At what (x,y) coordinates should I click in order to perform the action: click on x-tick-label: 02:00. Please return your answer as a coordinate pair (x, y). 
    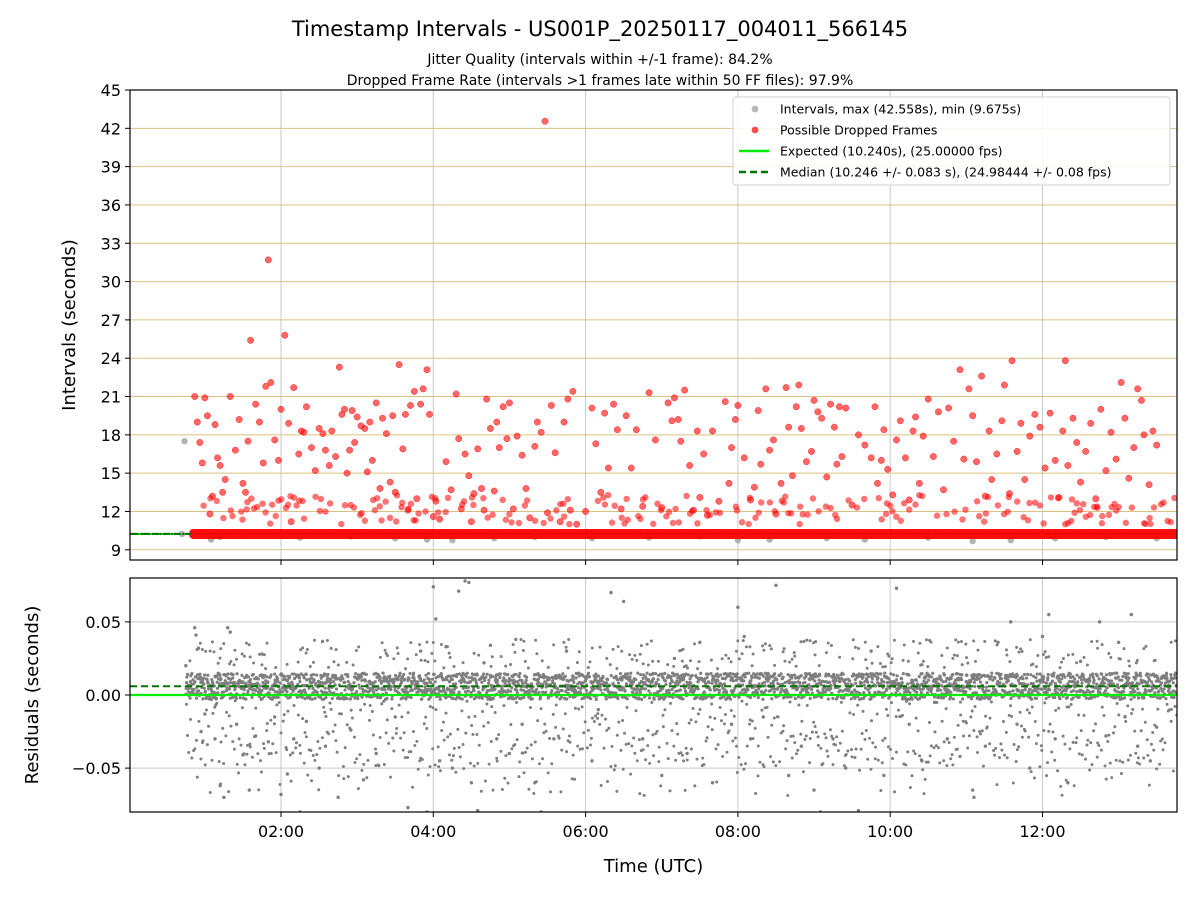
    Looking at the image, I should click on (281, 831).